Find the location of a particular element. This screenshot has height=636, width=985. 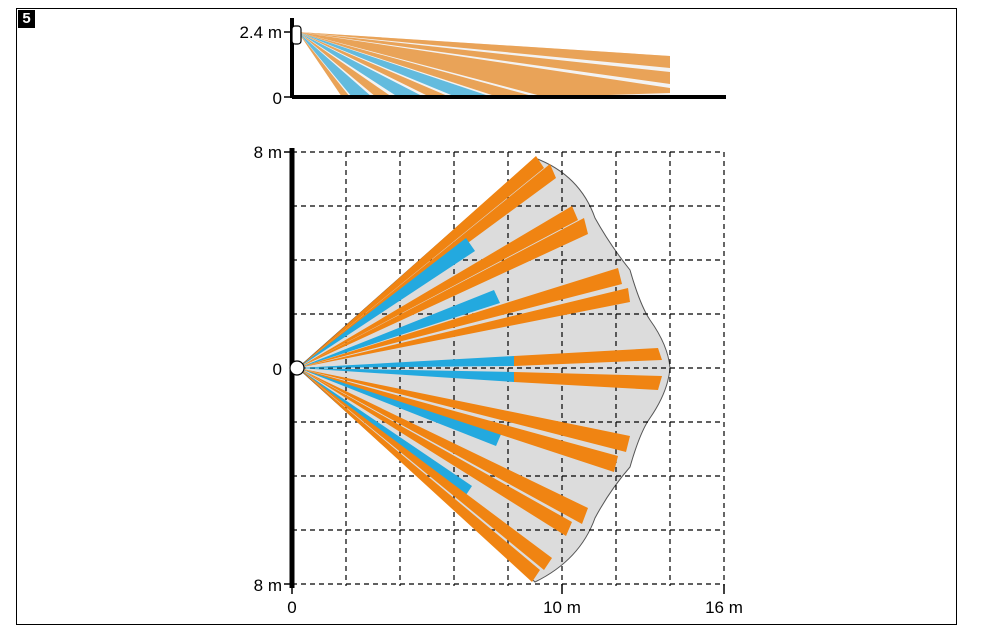

x-label-0: 0 is located at coordinates (291, 607).